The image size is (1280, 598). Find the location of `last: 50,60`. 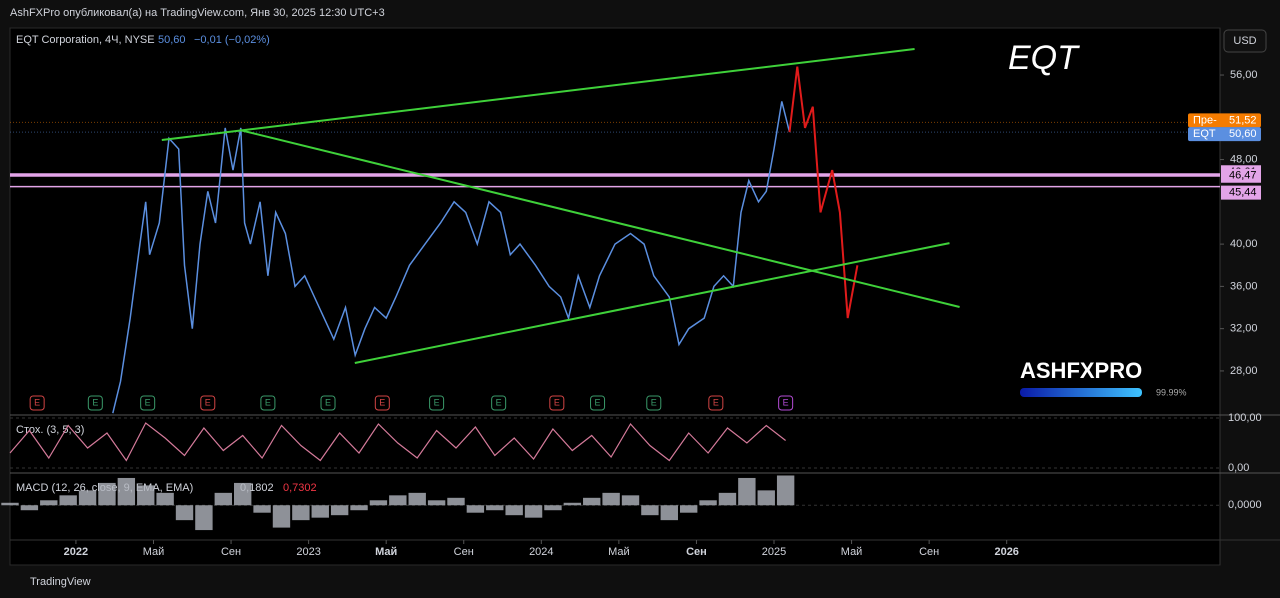

last: 50,60 is located at coordinates (172, 40).